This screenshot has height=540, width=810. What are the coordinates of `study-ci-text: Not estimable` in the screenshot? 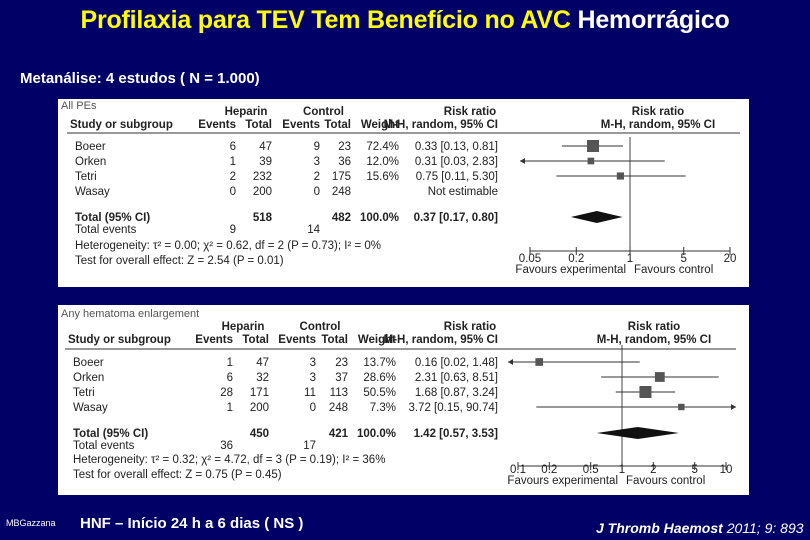 It's located at (463, 192).